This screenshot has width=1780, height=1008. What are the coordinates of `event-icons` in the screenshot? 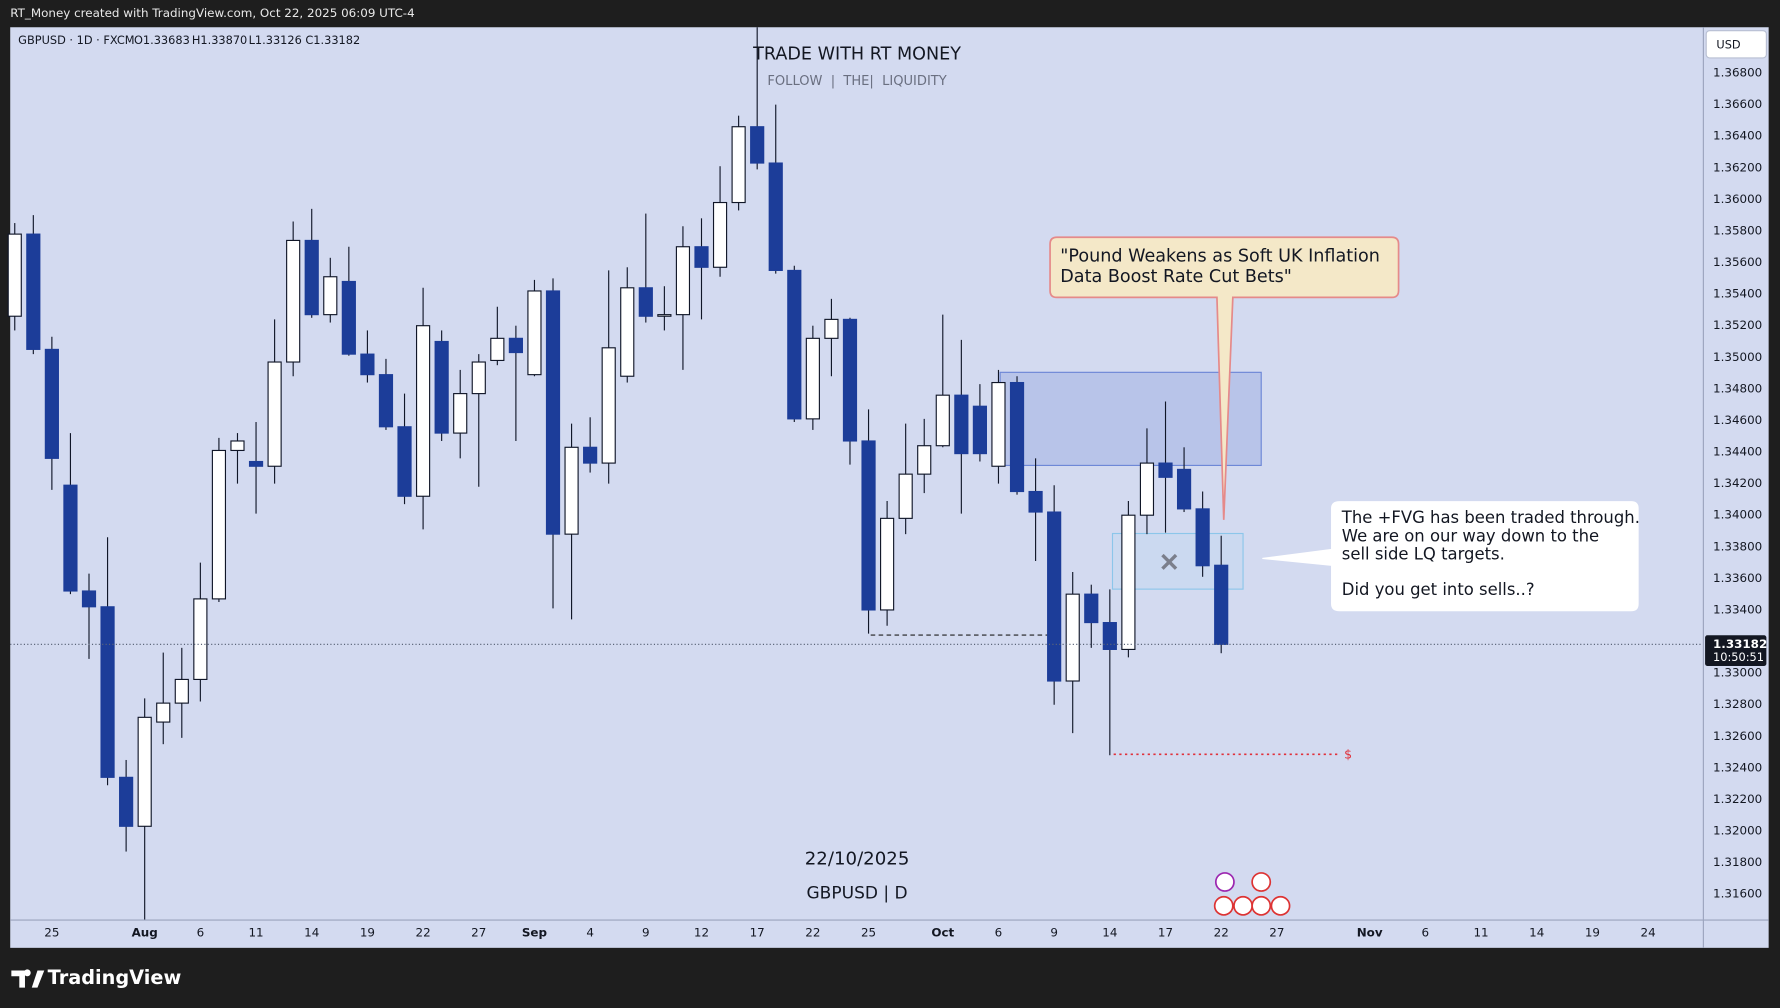 It's located at (1252, 894).